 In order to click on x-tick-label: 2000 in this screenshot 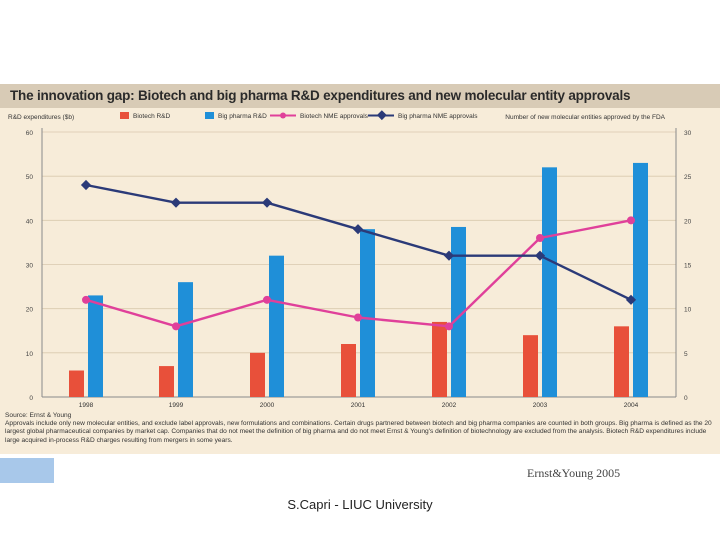, I will do `click(267, 405)`.